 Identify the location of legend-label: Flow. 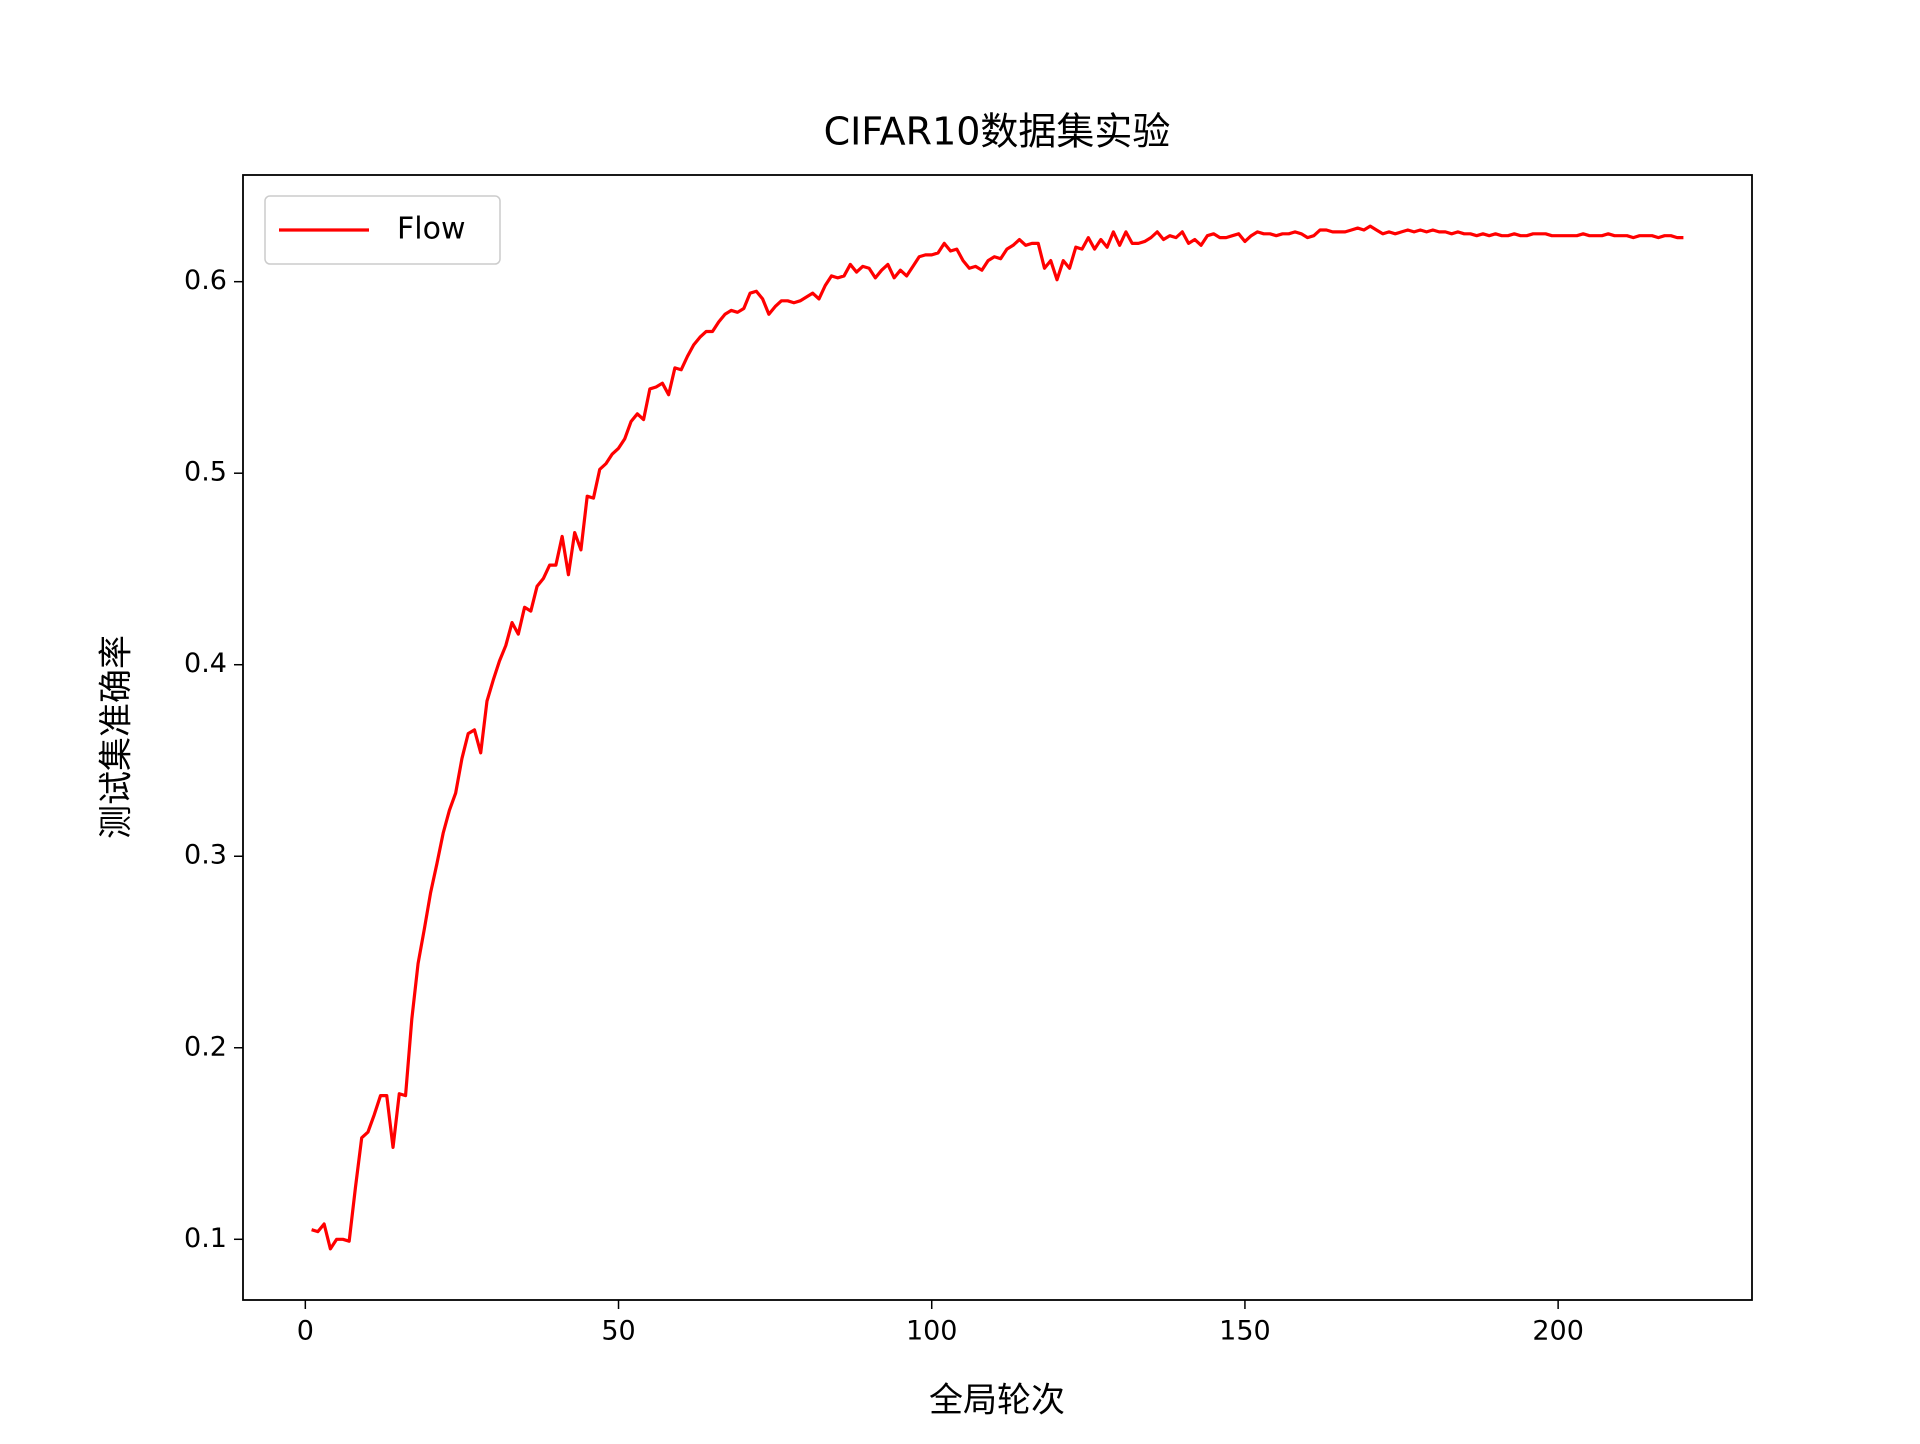
(431, 229).